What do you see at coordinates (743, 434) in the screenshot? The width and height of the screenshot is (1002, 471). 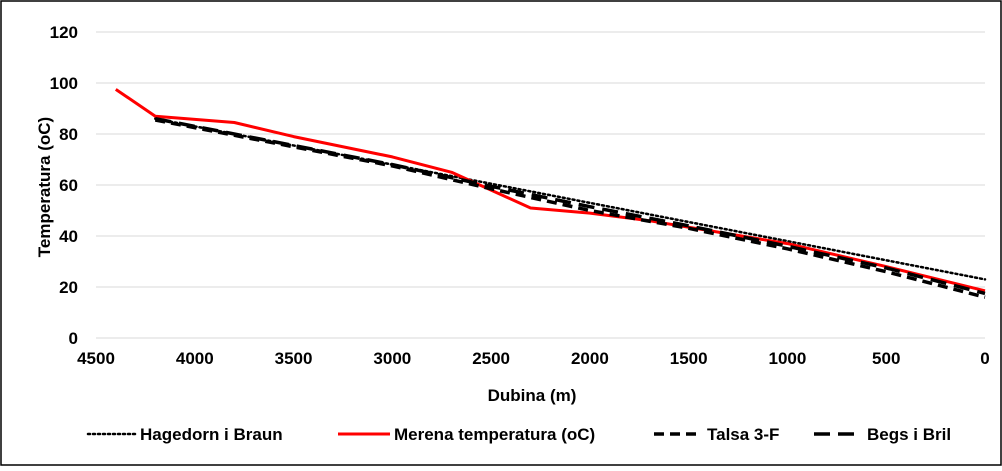 I see `legend-label-2: Talsa 3-F` at bounding box center [743, 434].